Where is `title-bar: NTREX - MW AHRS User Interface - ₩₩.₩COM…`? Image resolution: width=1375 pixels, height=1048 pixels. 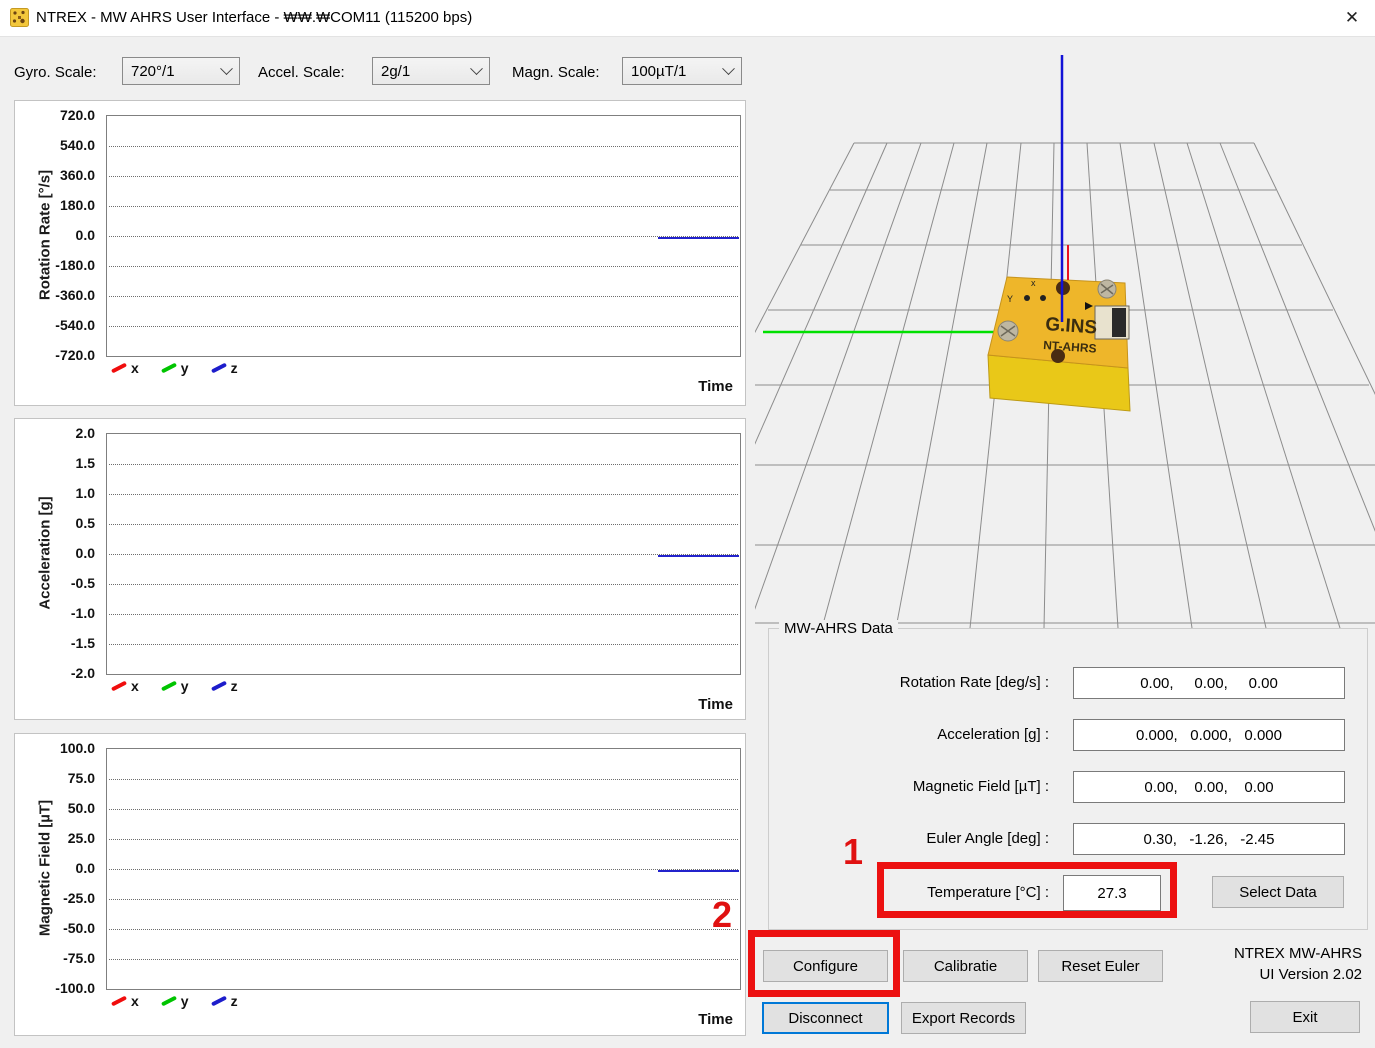
title-bar: NTREX - MW AHRS User Interface - ₩₩.₩COM… is located at coordinates (687, 18).